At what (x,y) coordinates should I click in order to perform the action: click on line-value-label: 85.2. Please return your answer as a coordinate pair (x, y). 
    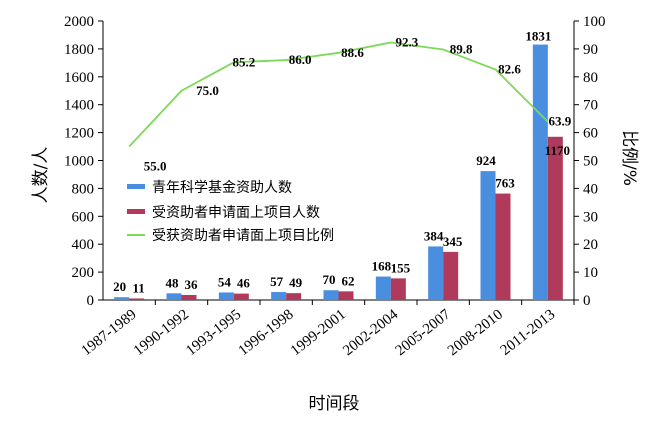
    Looking at the image, I should click on (243, 61).